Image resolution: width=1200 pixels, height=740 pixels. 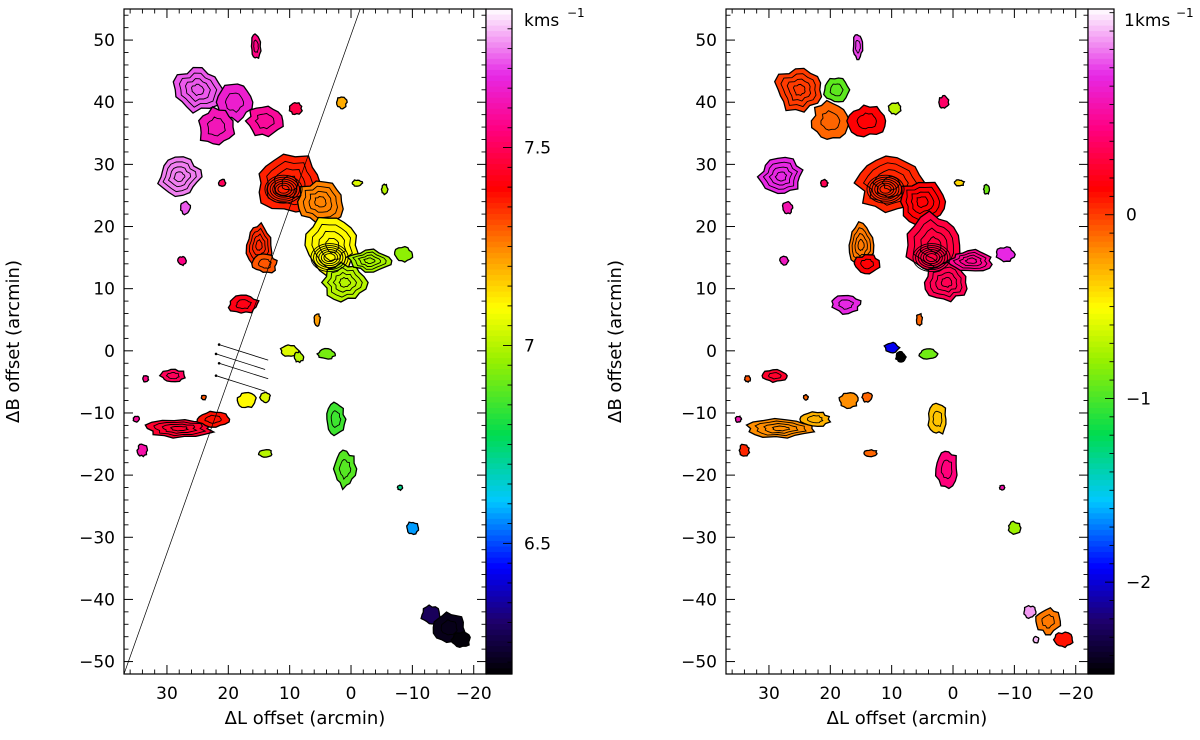 What do you see at coordinates (892, 694) in the screenshot?
I see `right-xtick-label-2: 10` at bounding box center [892, 694].